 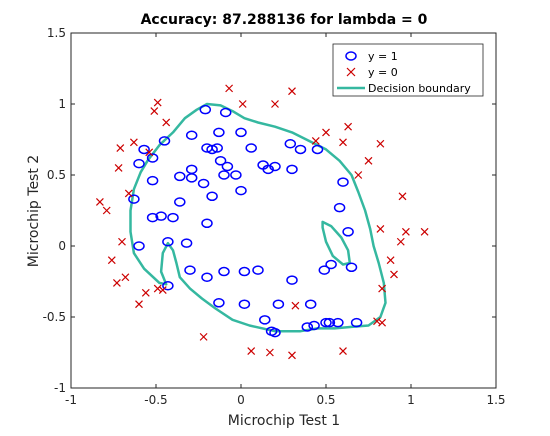 What do you see at coordinates (325, 400) in the screenshot?
I see `x-tick-label: 0.5` at bounding box center [325, 400].